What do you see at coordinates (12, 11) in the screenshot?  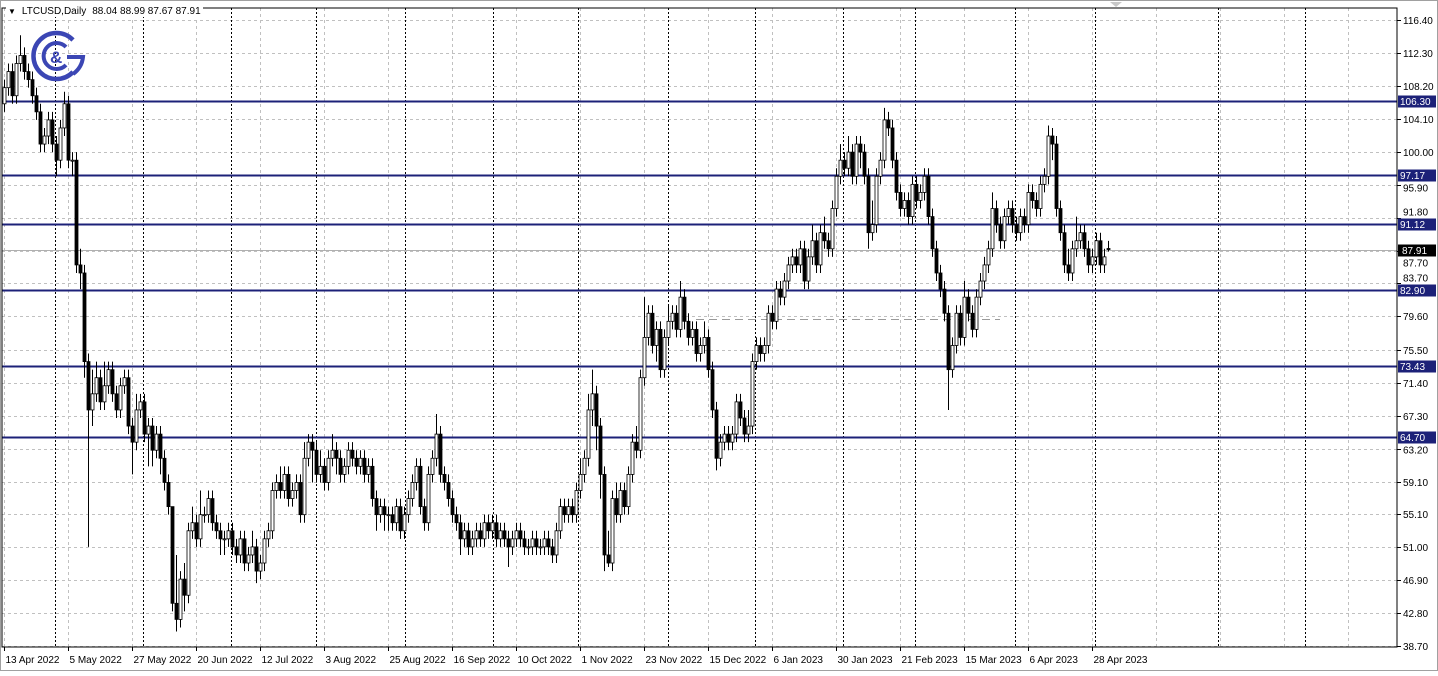 I see `dropdown-triangle-icon: ▼` at bounding box center [12, 11].